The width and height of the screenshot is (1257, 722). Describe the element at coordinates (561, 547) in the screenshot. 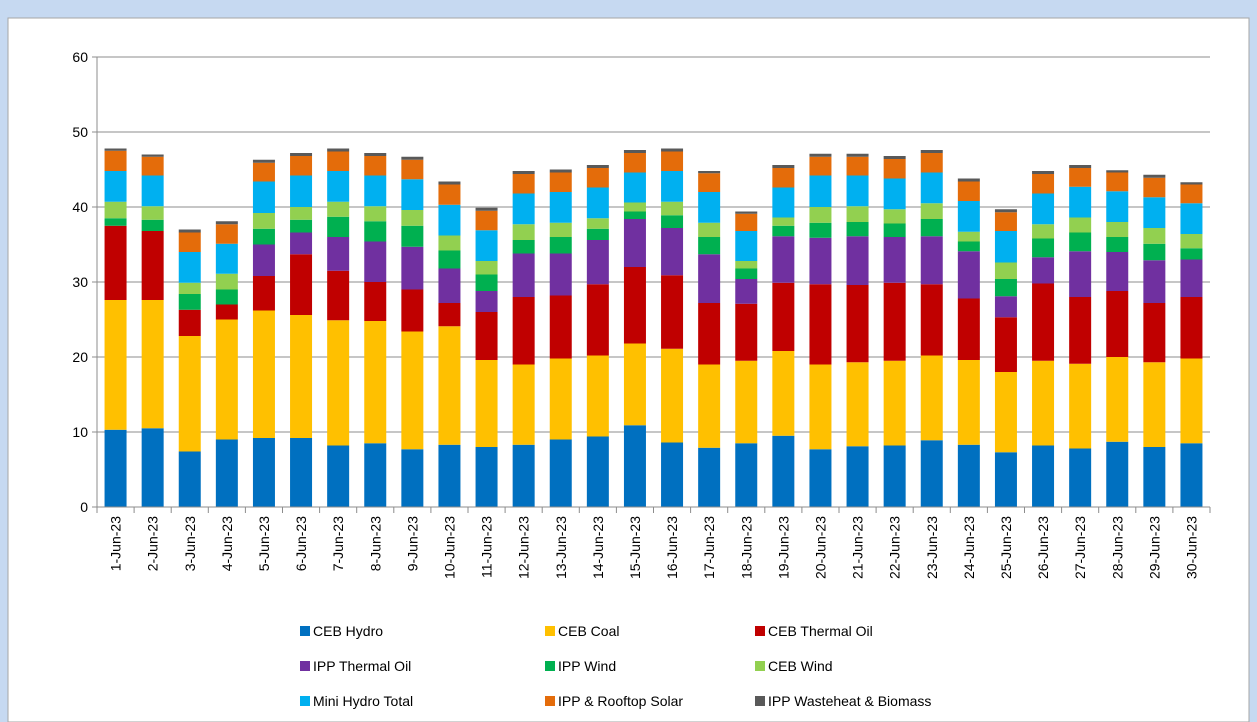

I see `x-tick-label: 13-Jun-23` at that location.